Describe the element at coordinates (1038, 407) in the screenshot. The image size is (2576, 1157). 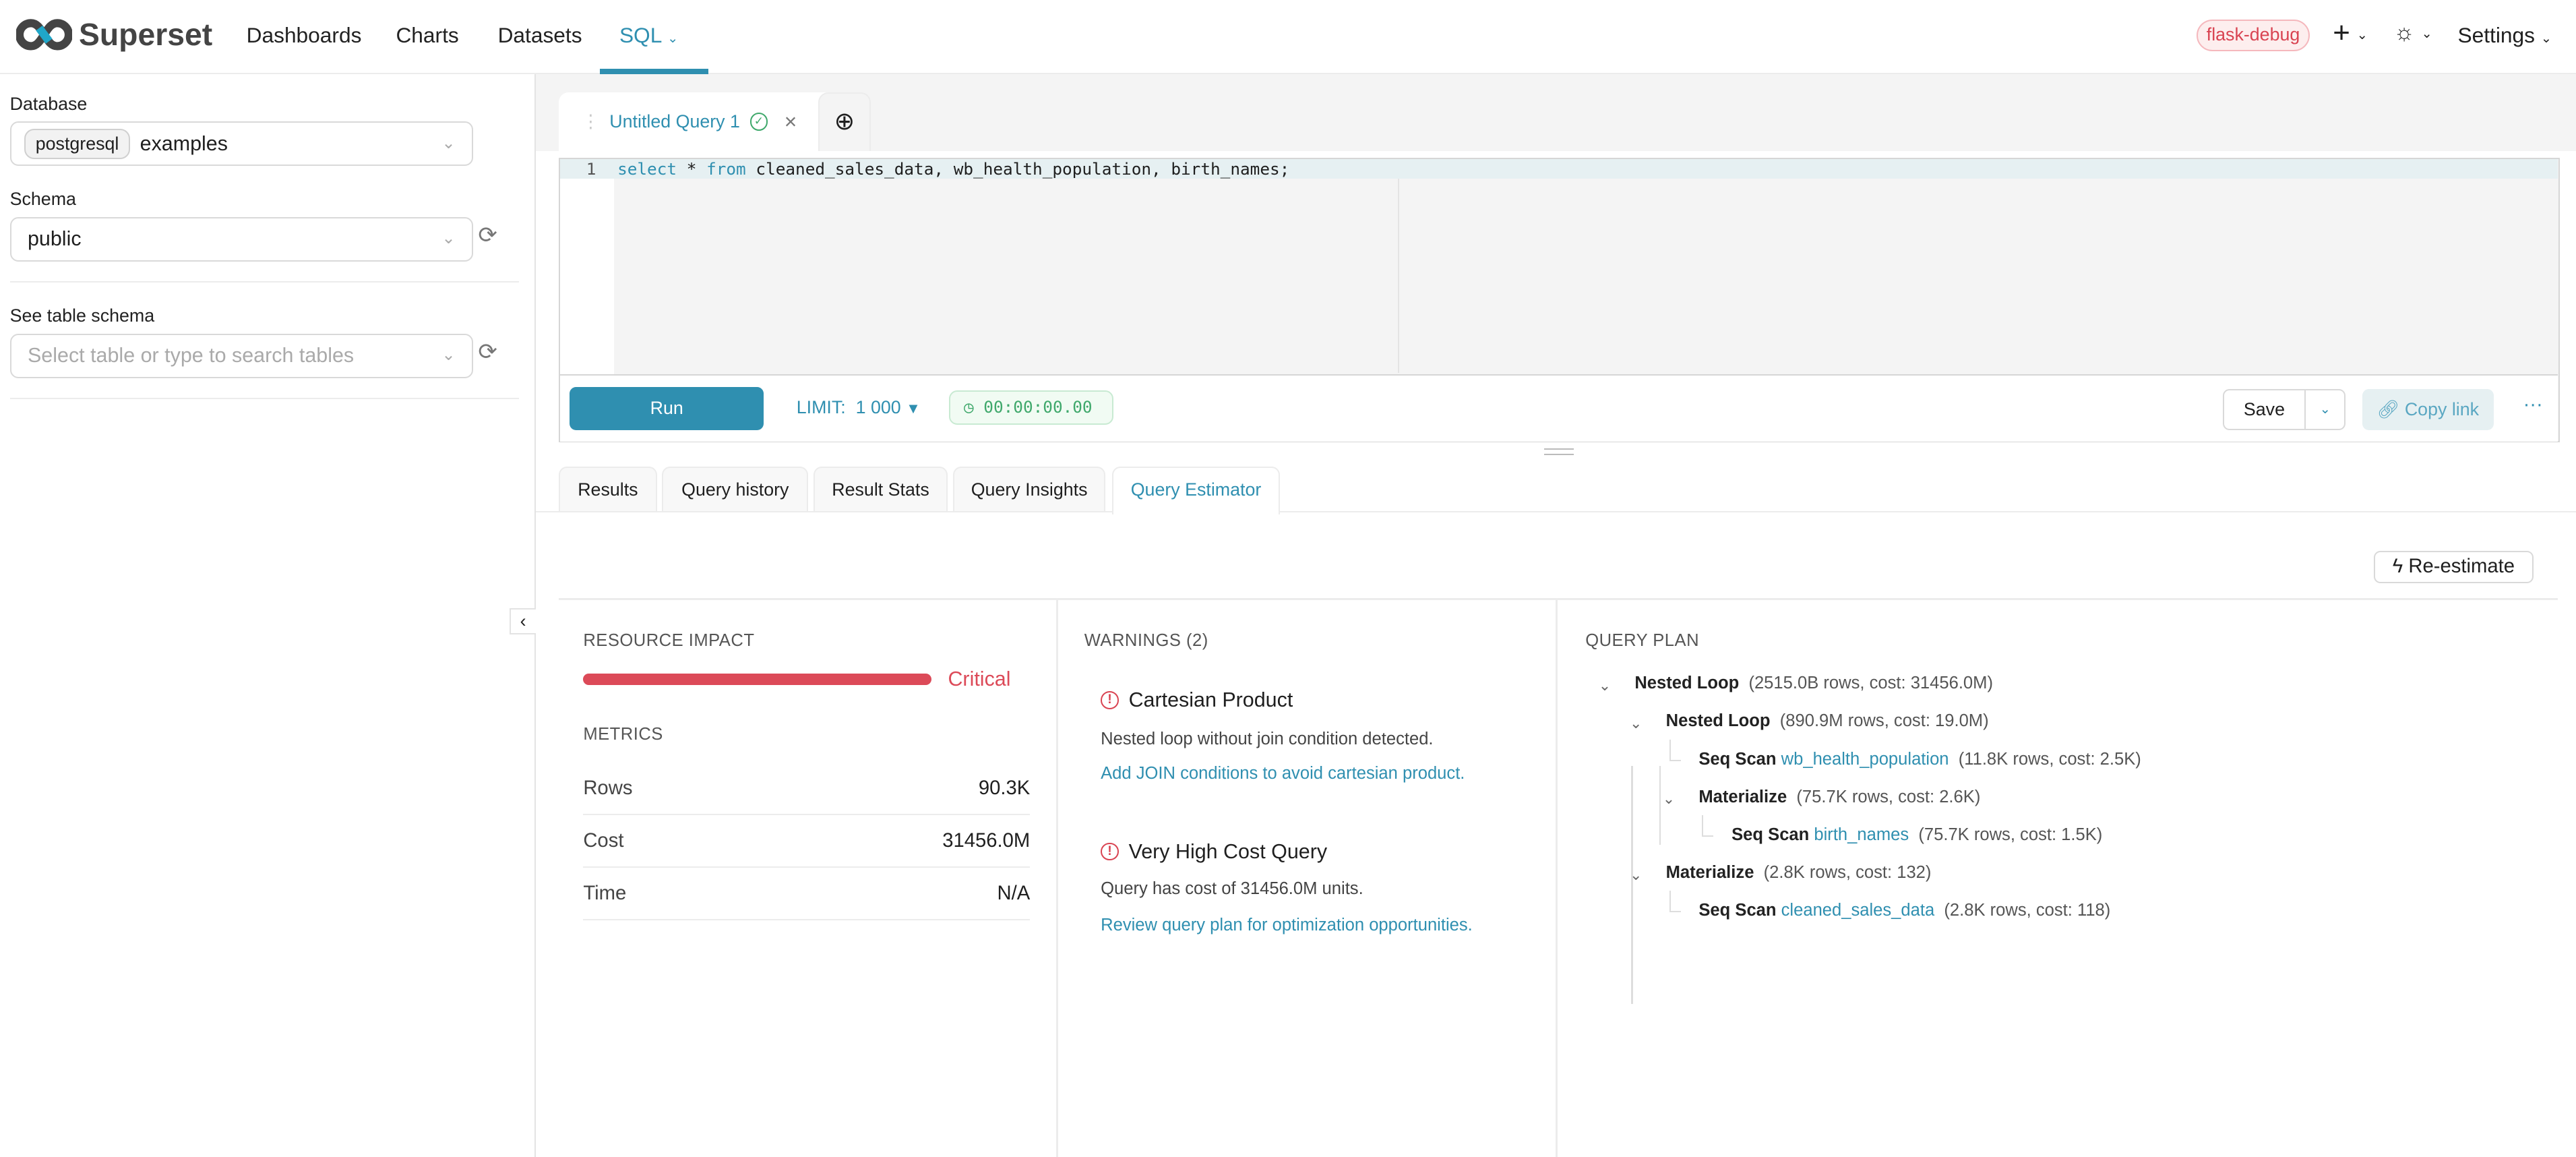
I see `timer-value: 00:00:00.00` at that location.